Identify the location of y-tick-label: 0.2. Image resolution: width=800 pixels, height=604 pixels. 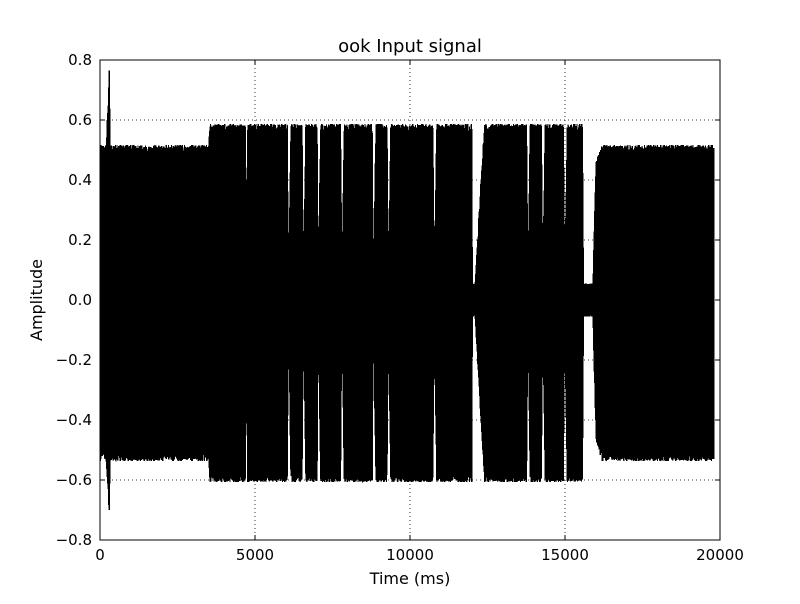
(80, 240).